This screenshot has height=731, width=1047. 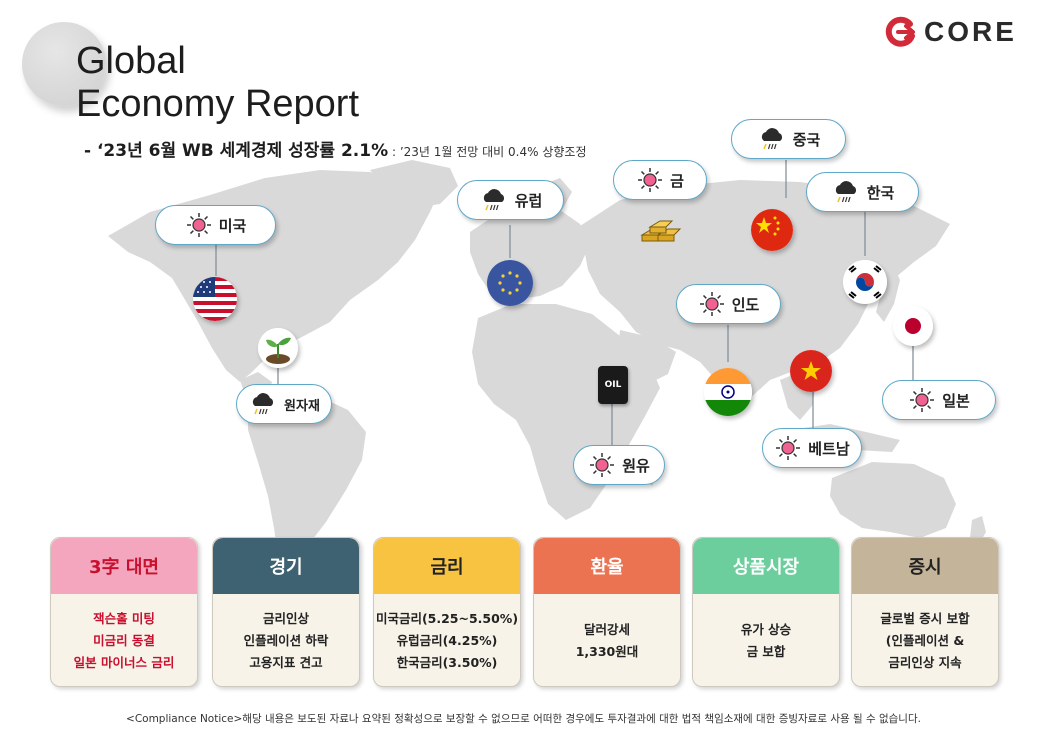 I want to click on panel-interest-rate-line-1: 미국금리(5.25~5.50%), so click(x=447, y=618).